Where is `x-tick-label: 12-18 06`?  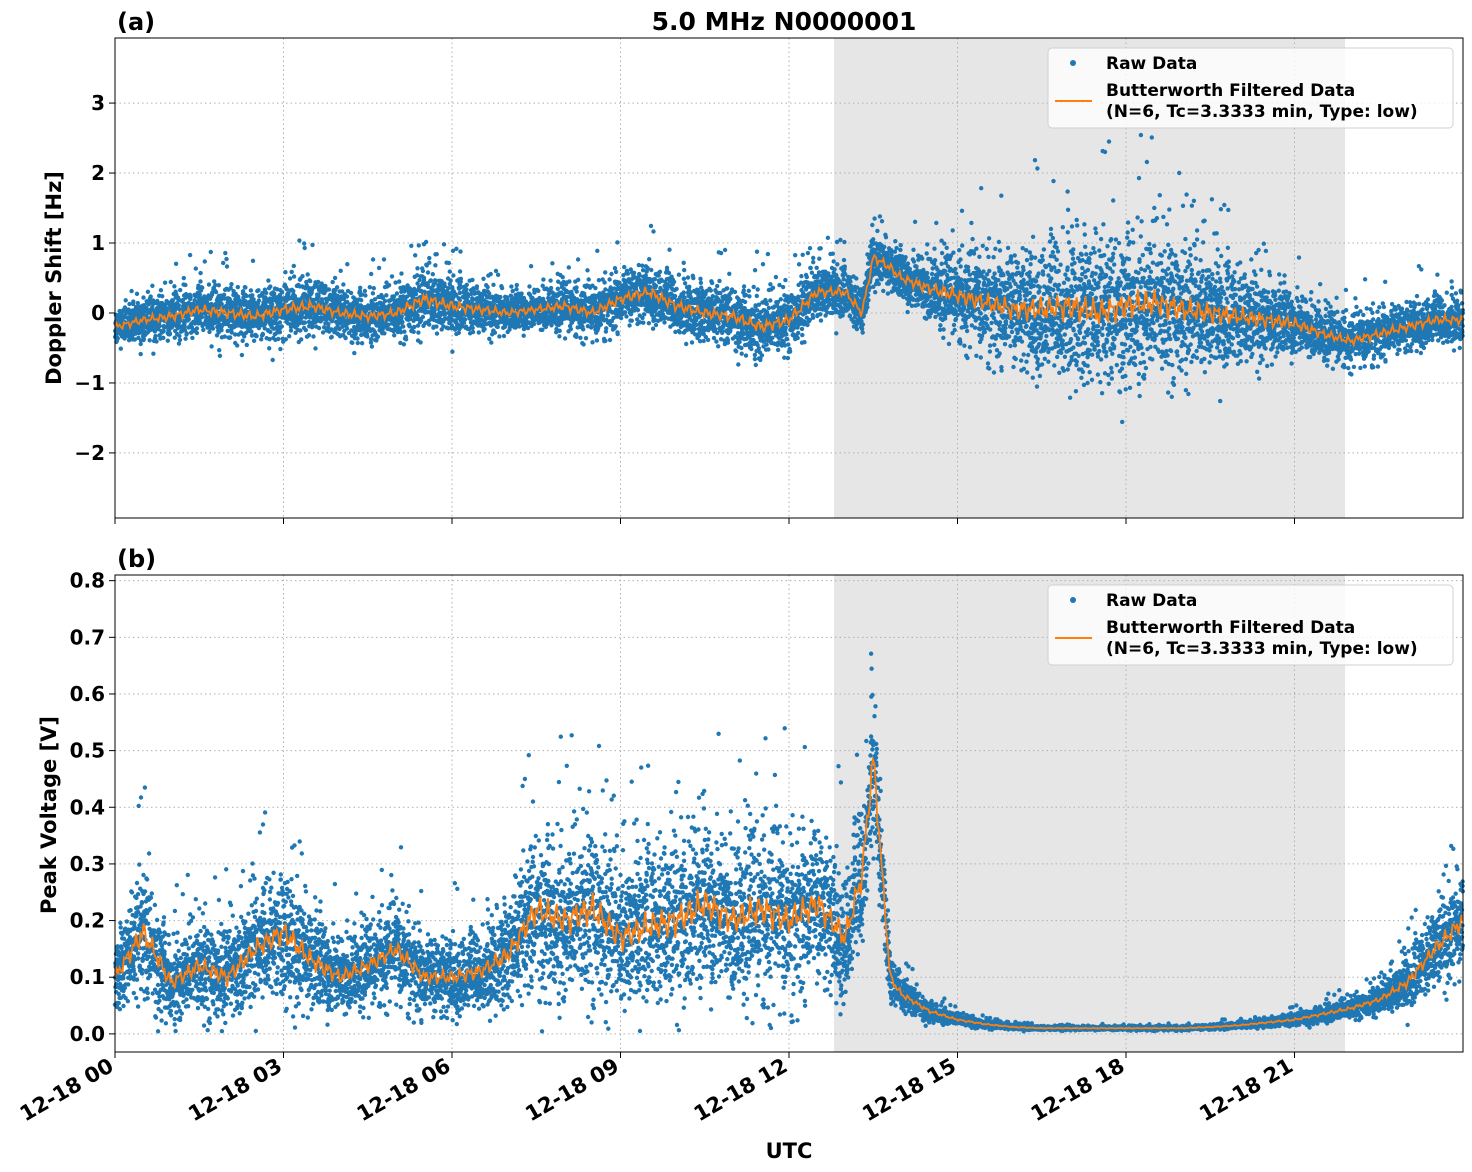
x-tick-label: 12-18 06 is located at coordinates (404, 1090).